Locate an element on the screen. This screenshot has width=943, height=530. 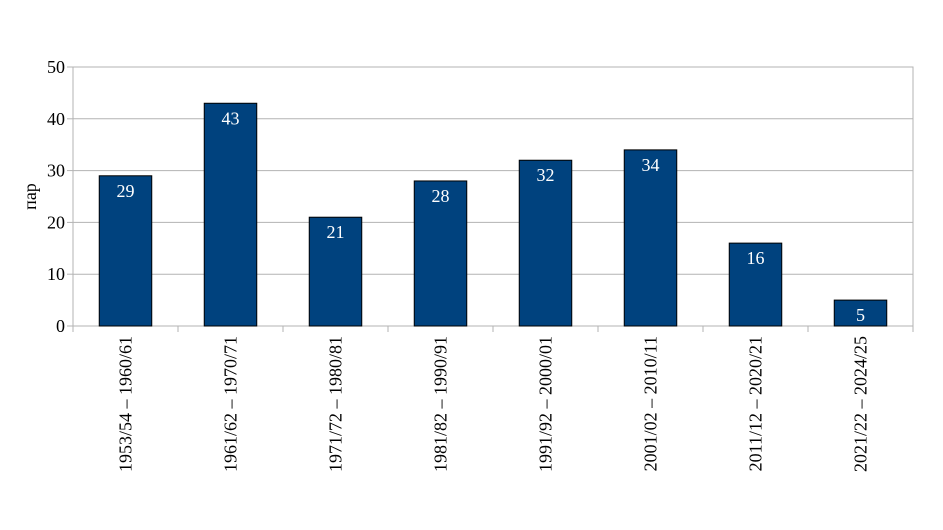
bar-value-label: 34 is located at coordinates (651, 165).